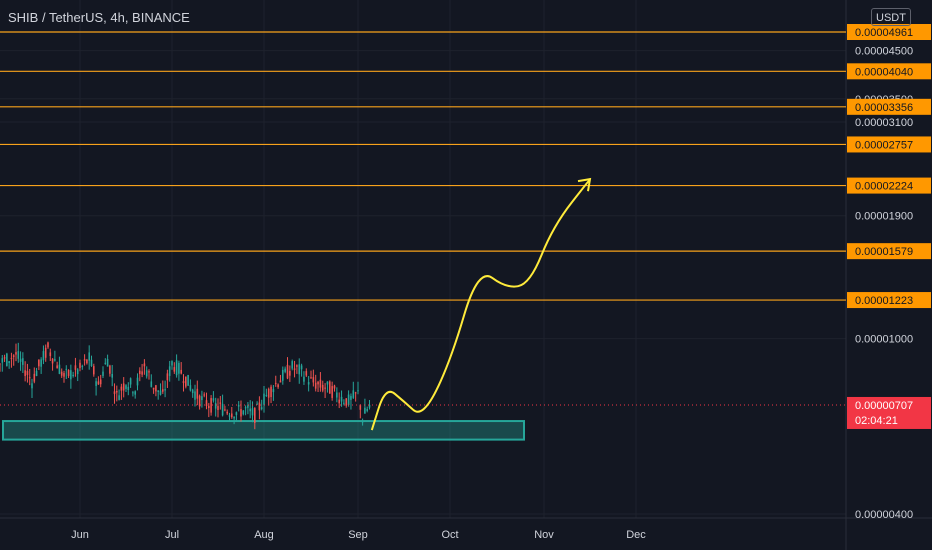 The image size is (932, 550). I want to click on countdown-label: 02:04:21, so click(876, 421).